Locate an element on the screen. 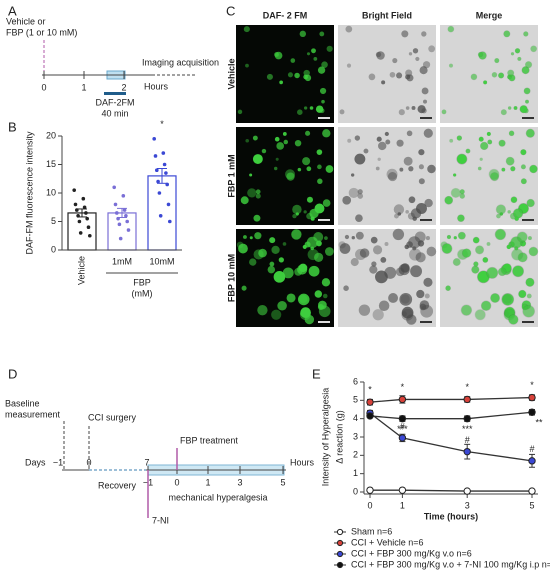 The height and width of the screenshot is (577, 550). day-label: −1 is located at coordinates (58, 462).